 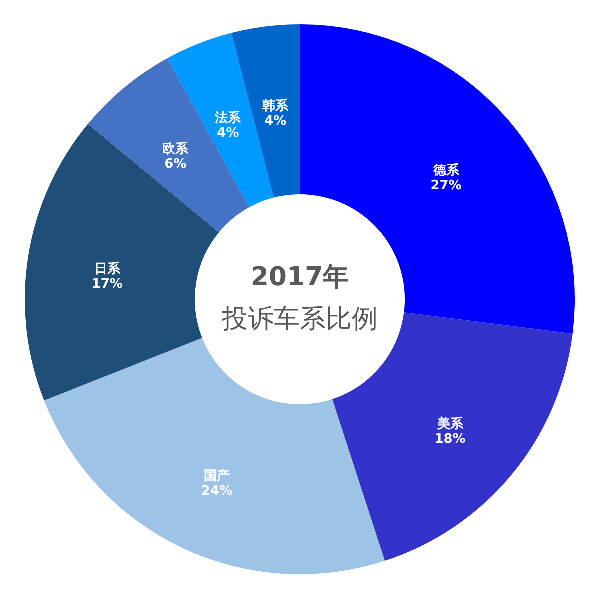 I want to click on data-label: 27%, so click(x=446, y=186).